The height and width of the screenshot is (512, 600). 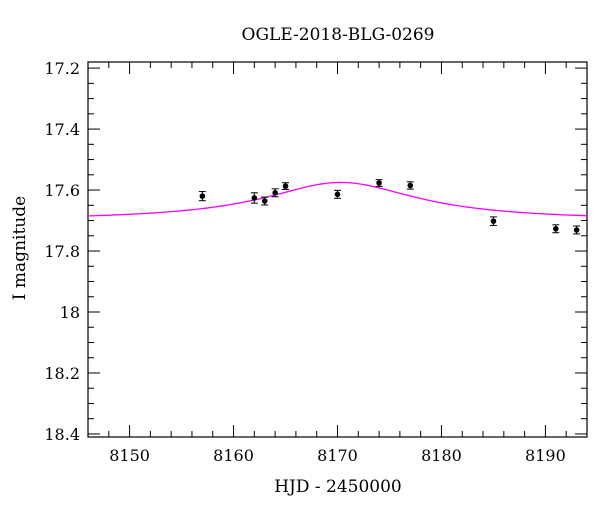 What do you see at coordinates (62, 373) in the screenshot?
I see `y-tick-label: 18.2` at bounding box center [62, 373].